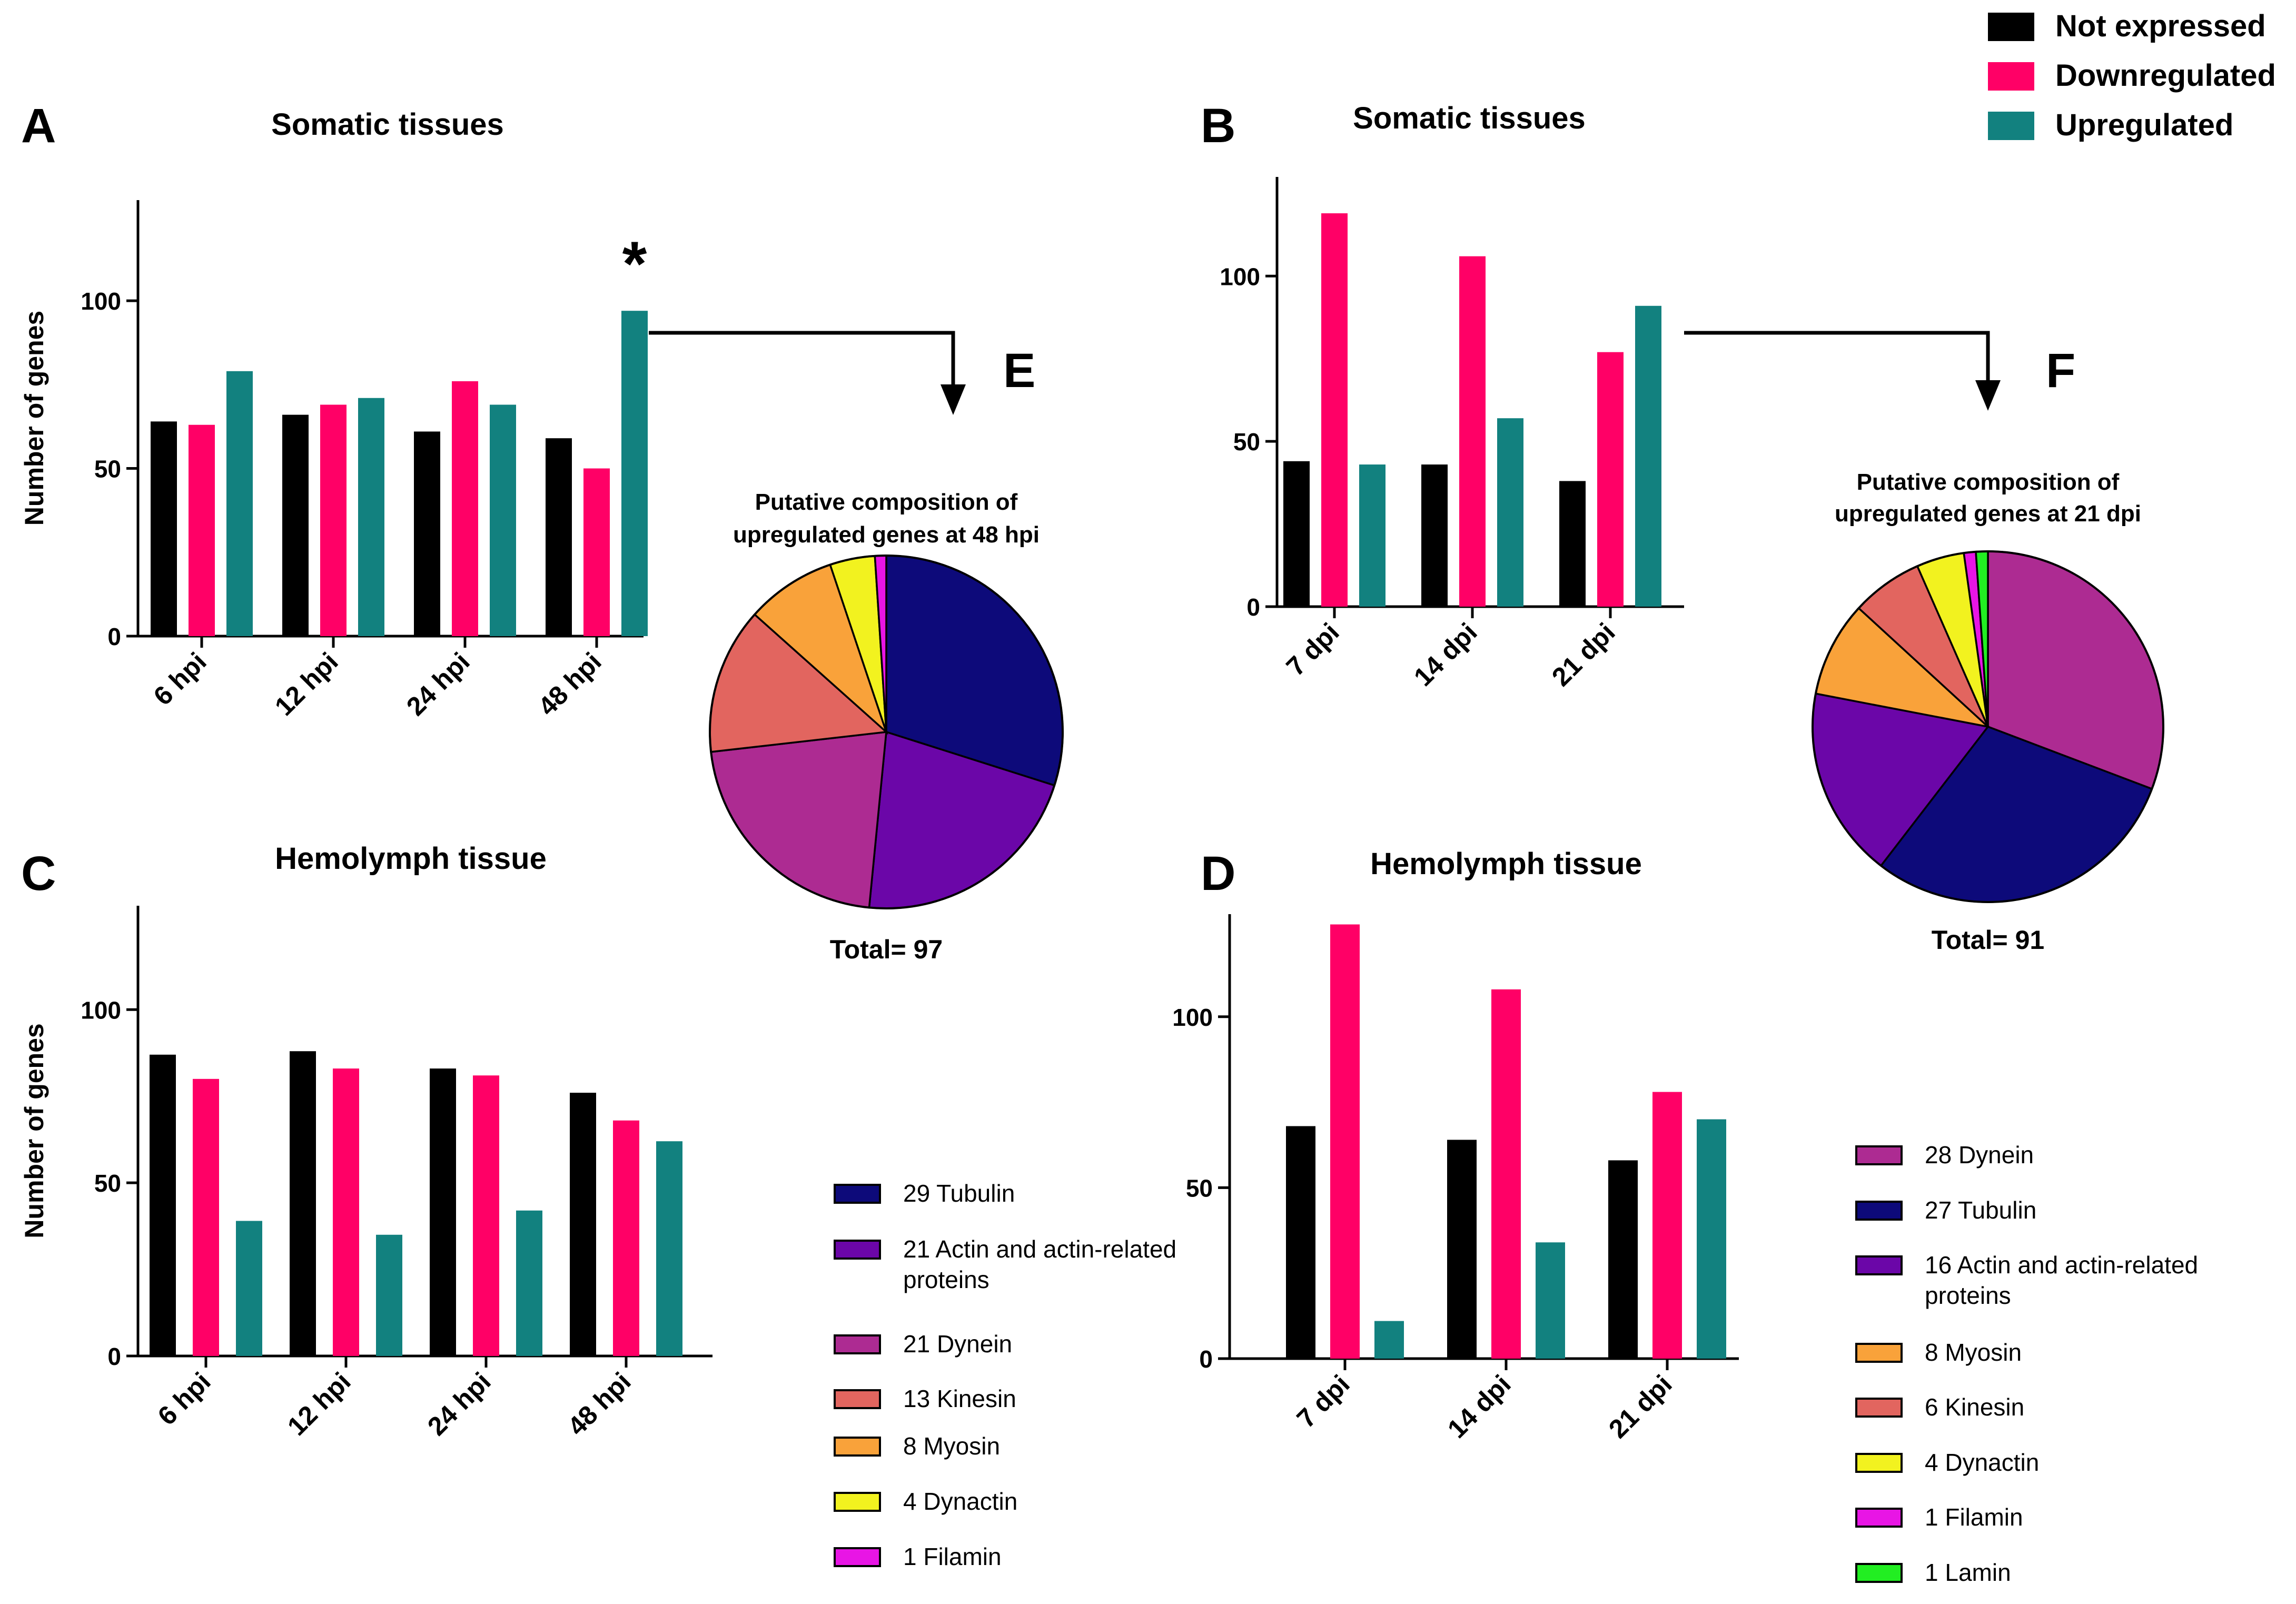 This screenshot has height=1604, width=2296. Describe the element at coordinates (1550, 1300) in the screenshot. I see `bar-d-14-dpi-upregulated` at that location.